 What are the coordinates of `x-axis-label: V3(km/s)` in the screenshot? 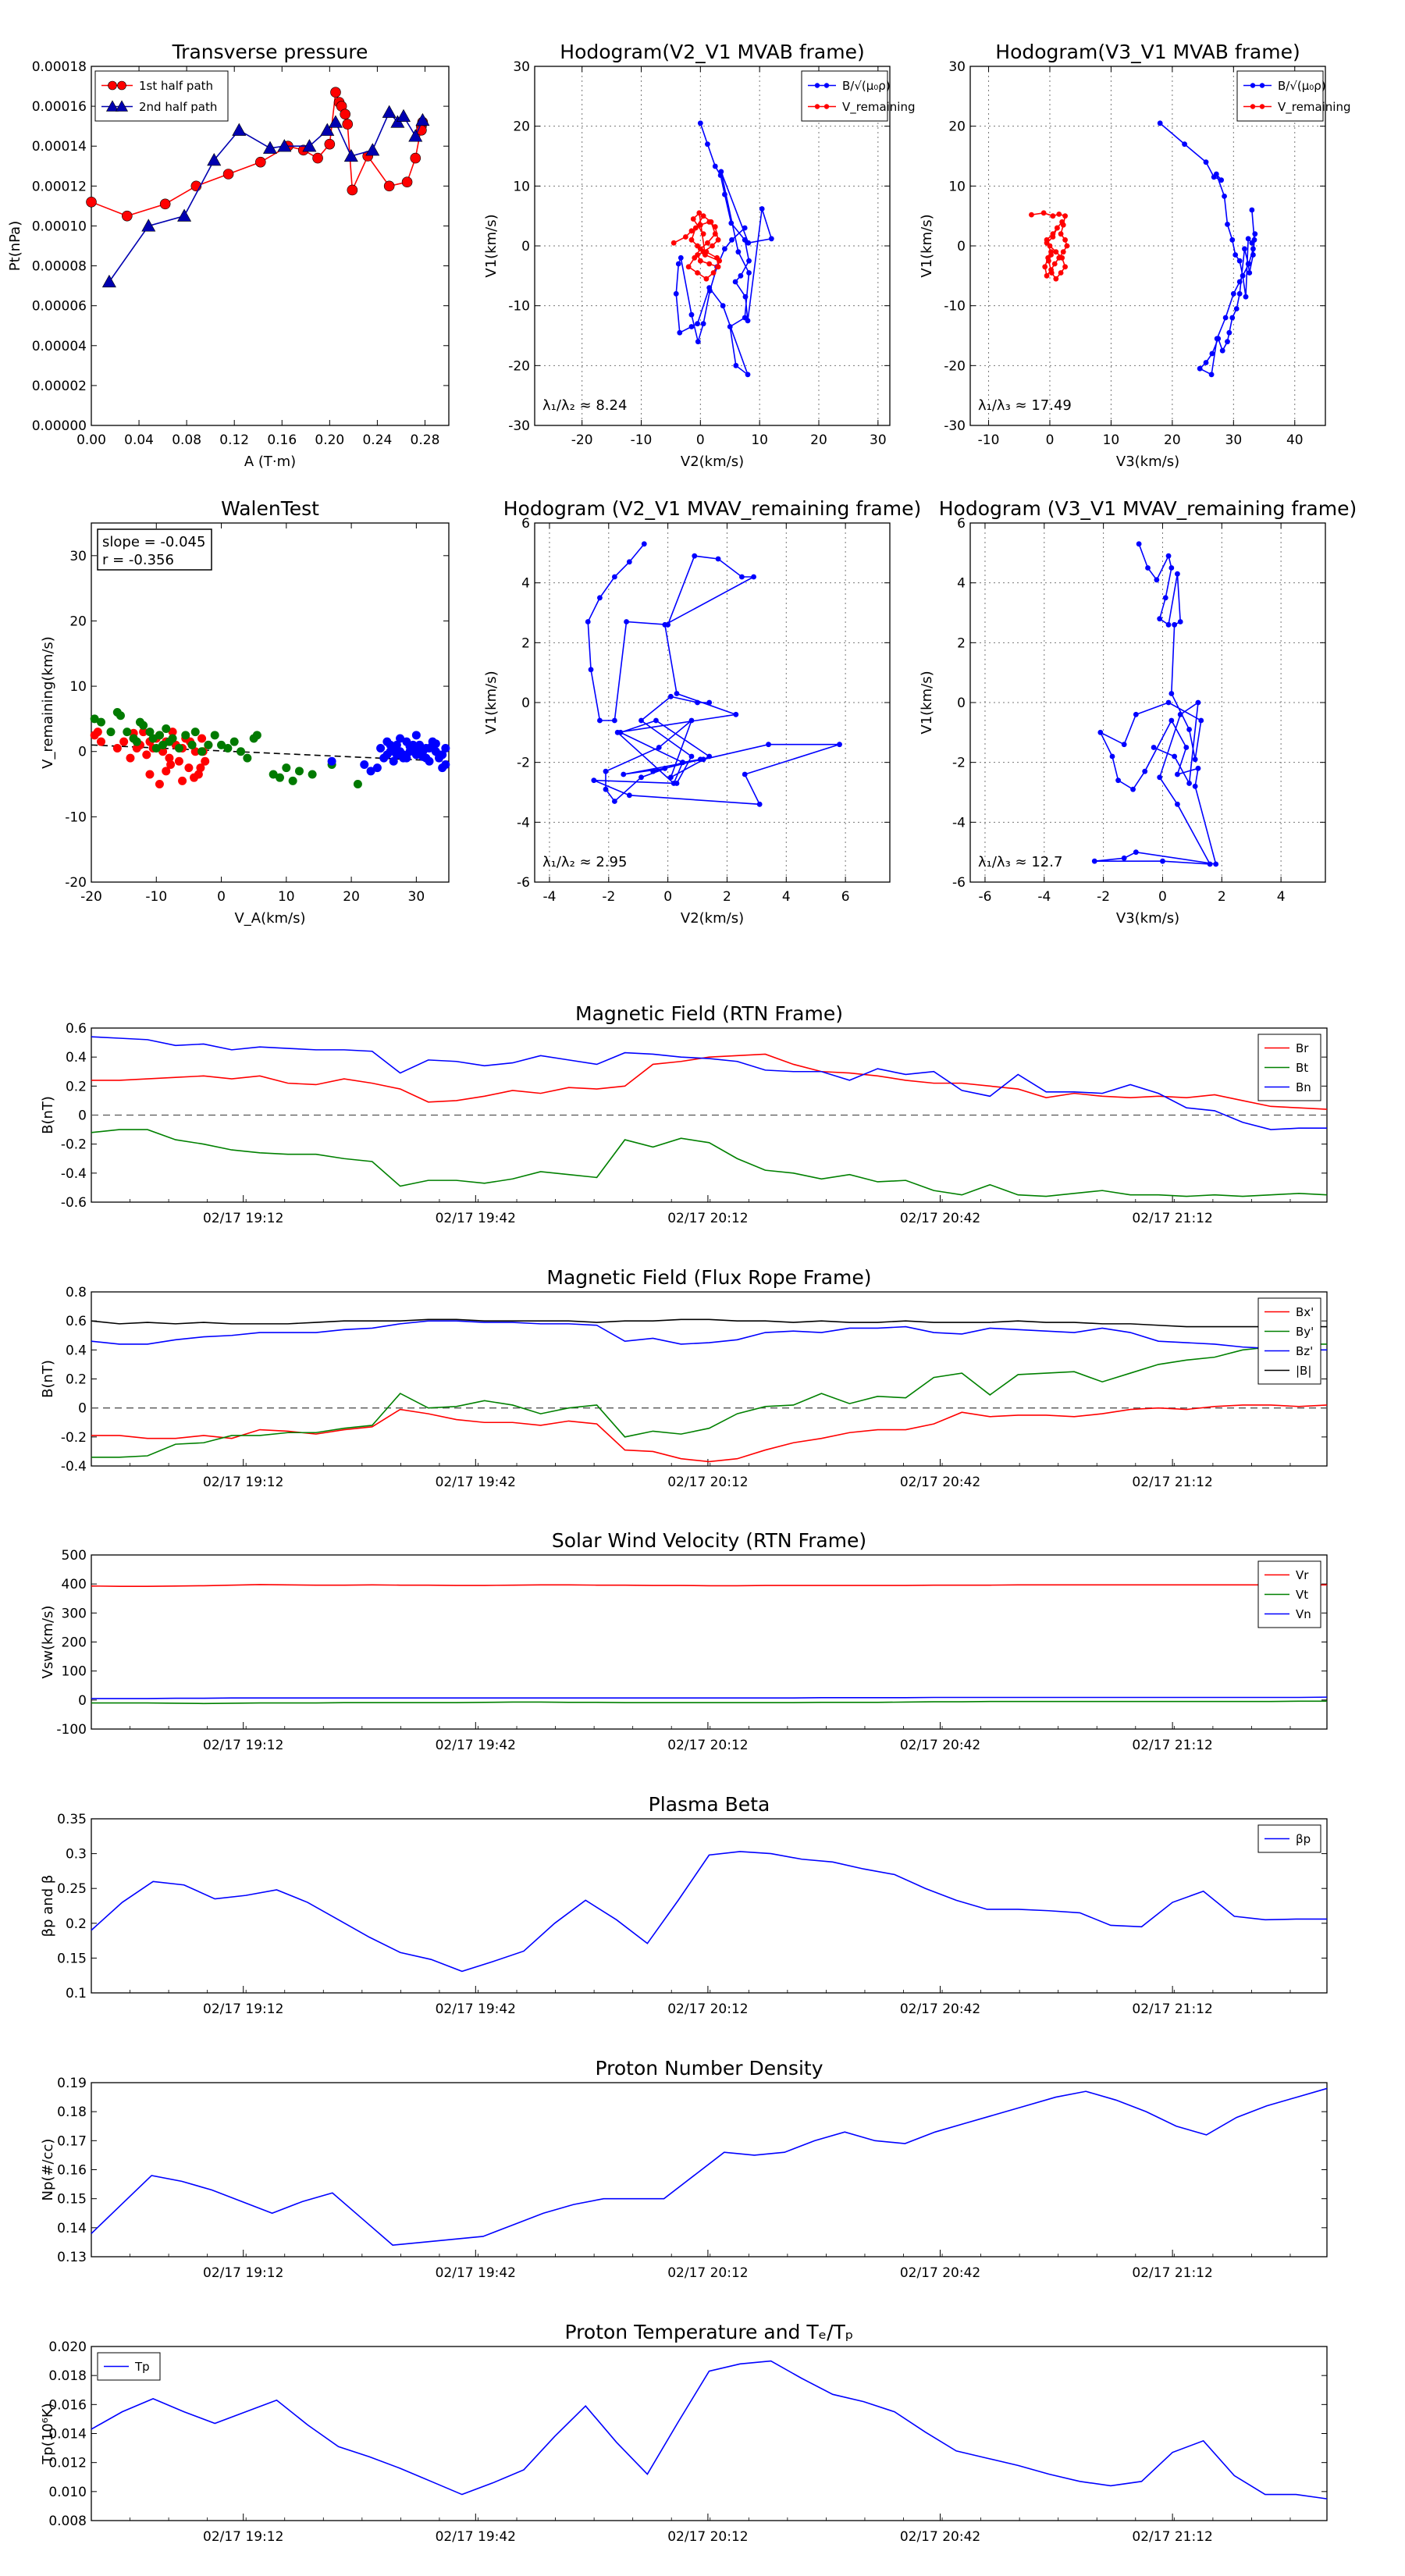 It's located at (1148, 462).